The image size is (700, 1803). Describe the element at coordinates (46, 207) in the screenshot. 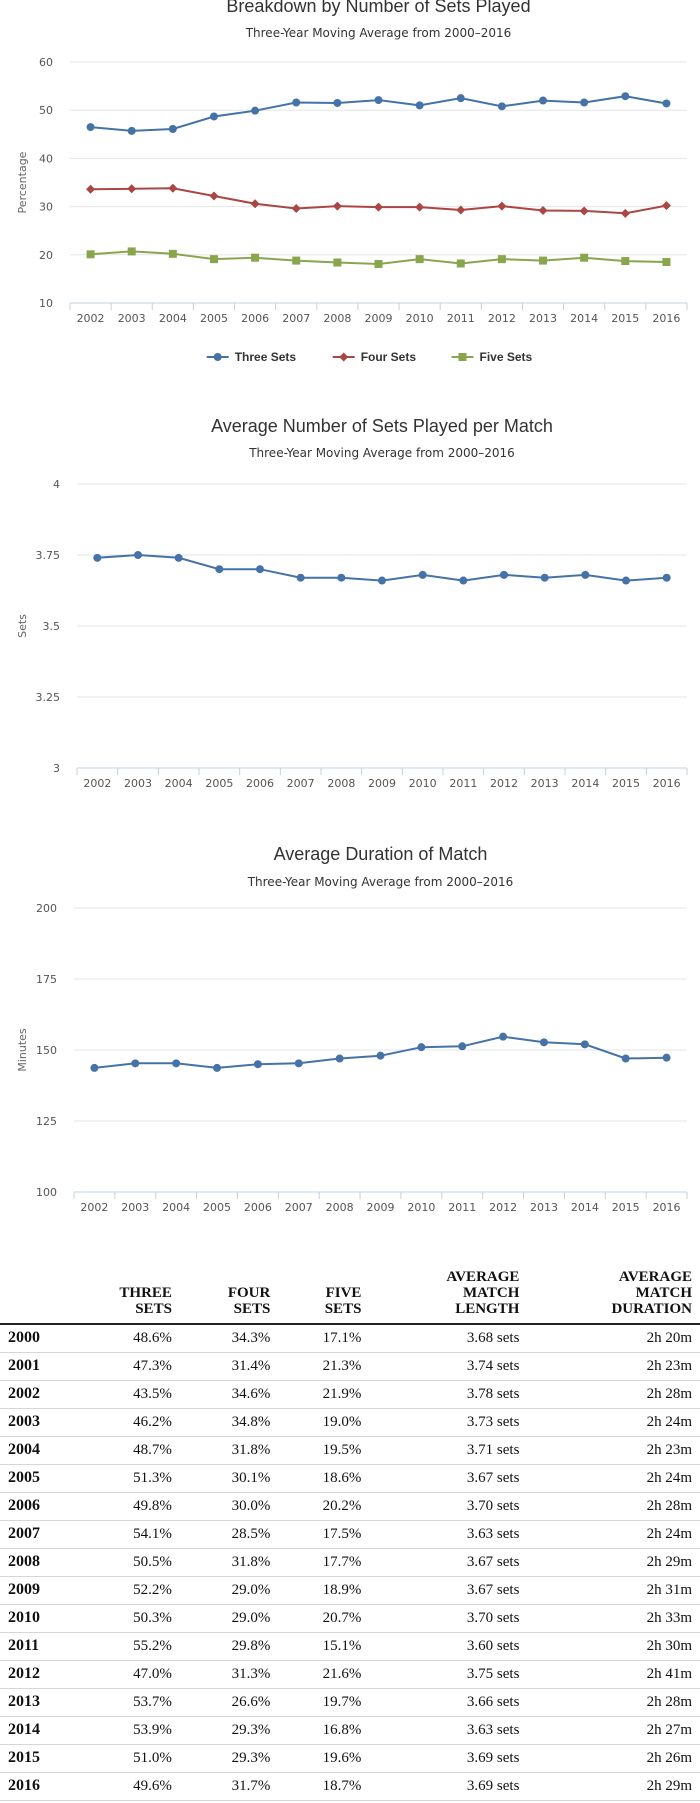

I see `y-tick-label: 30` at that location.